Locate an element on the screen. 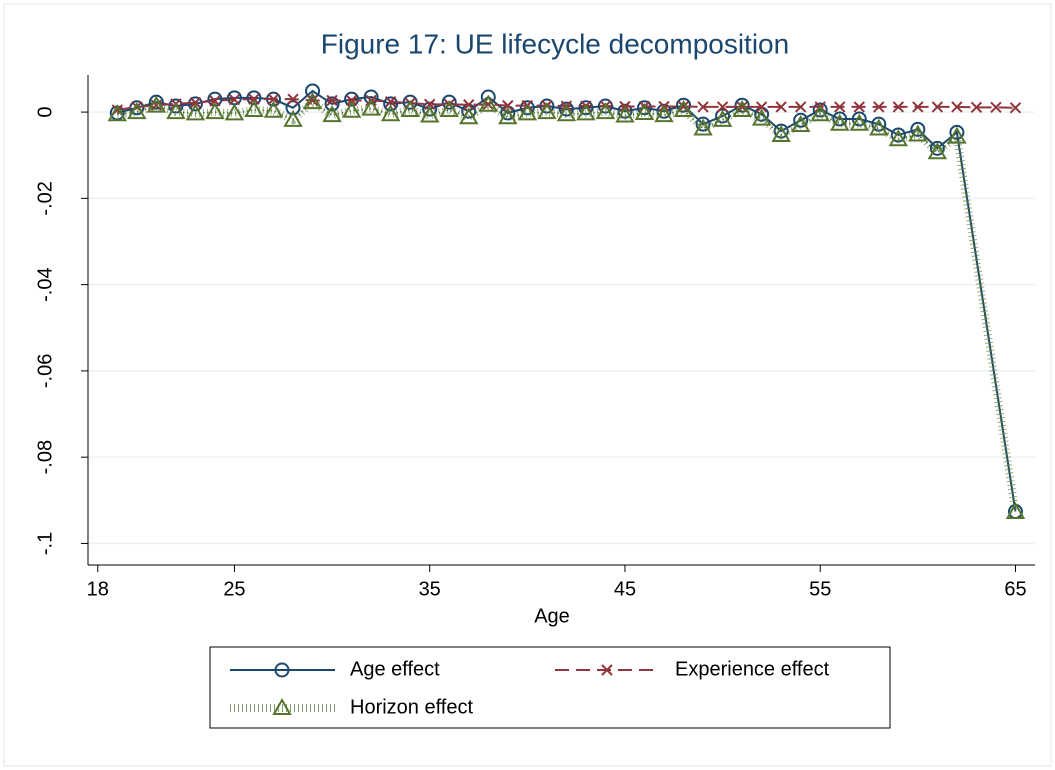 The image size is (1055, 770). x-tick-label: 25 is located at coordinates (234, 589).